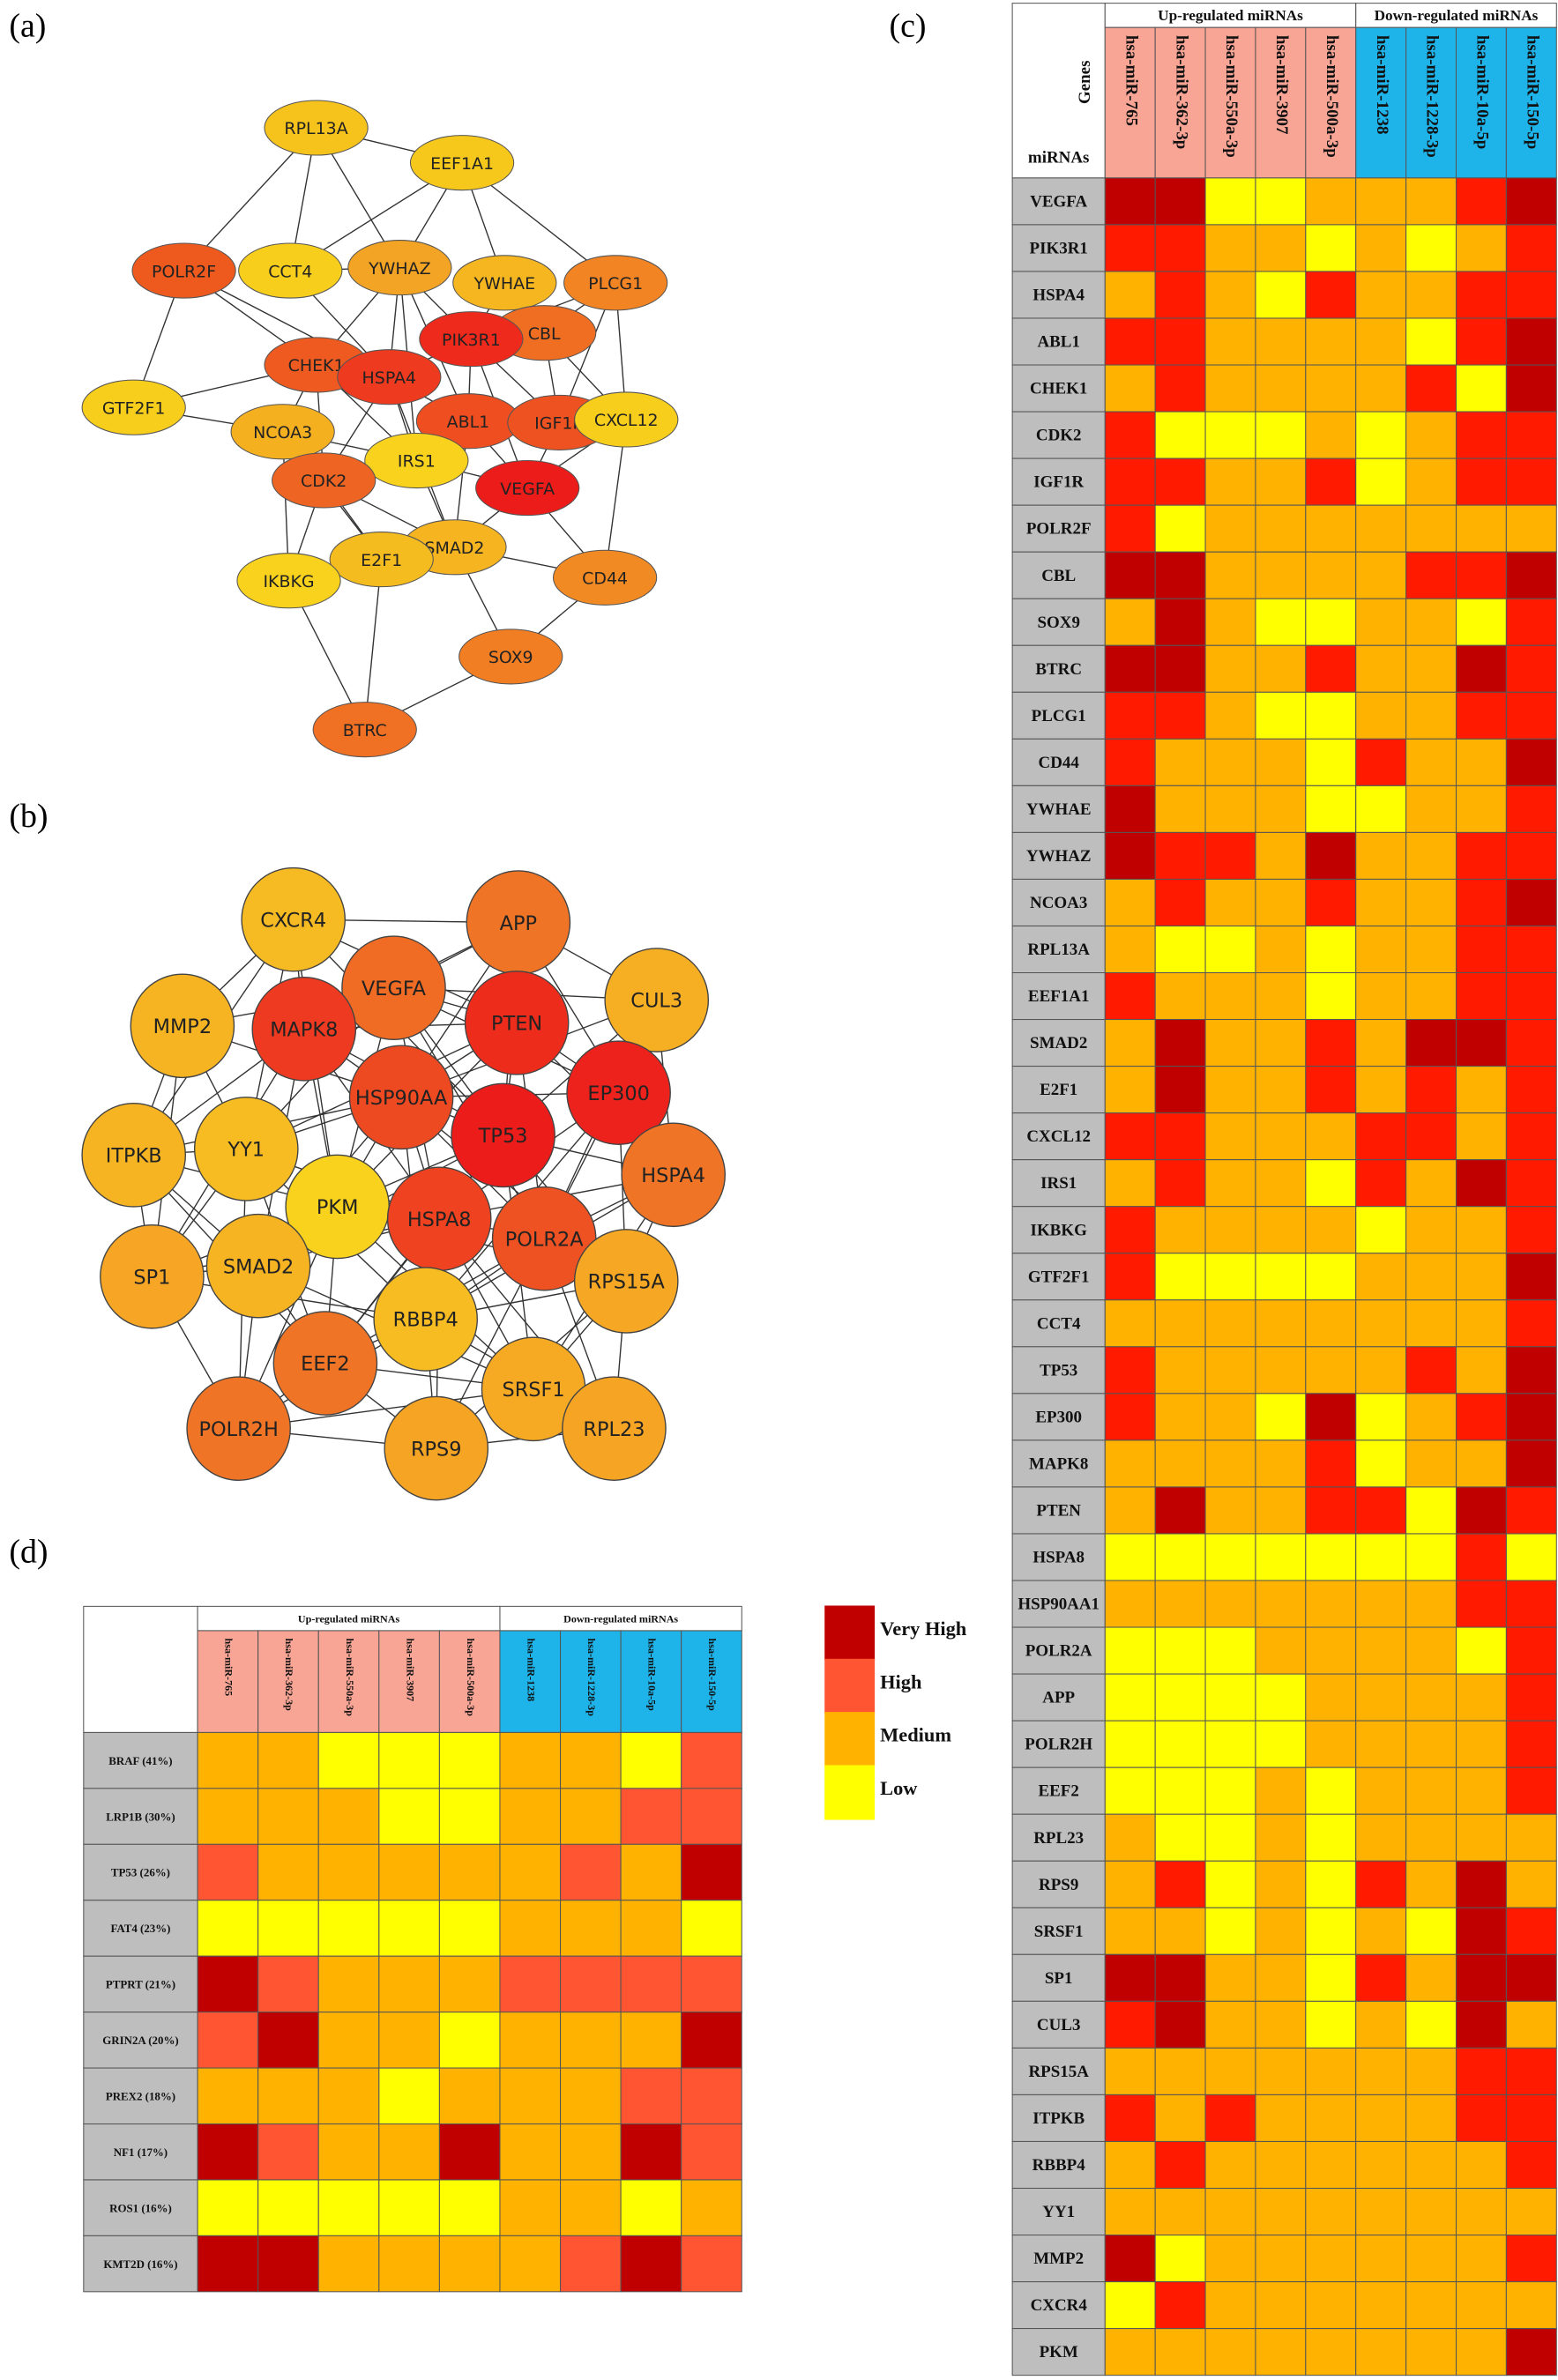 Image resolution: width=1558 pixels, height=2380 pixels. What do you see at coordinates (1058, 2118) in the screenshot?
I see `row-label: ITPKB` at bounding box center [1058, 2118].